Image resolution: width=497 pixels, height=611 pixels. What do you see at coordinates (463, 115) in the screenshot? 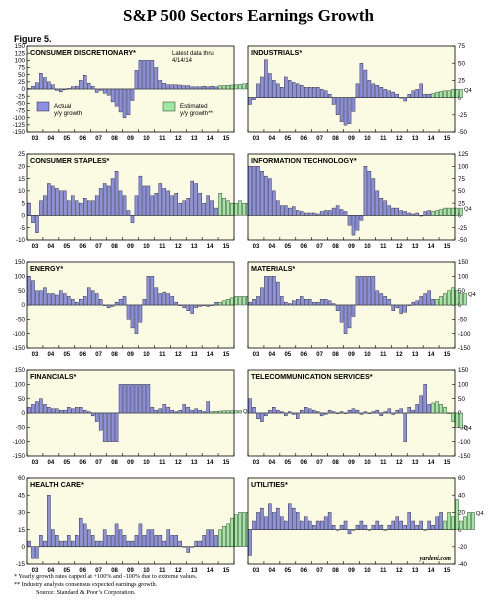
I see `y-tick-label: -25` at bounding box center [463, 115].